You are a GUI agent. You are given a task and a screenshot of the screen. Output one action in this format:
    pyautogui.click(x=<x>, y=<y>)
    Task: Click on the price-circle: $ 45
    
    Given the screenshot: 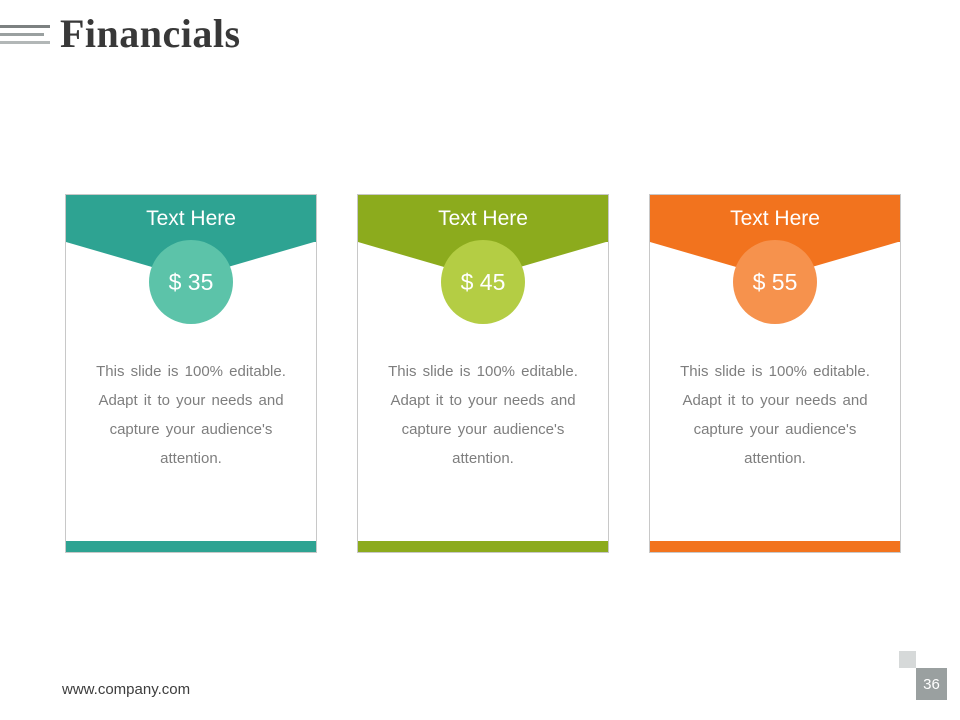 What is the action you would take?
    pyautogui.click(x=483, y=282)
    